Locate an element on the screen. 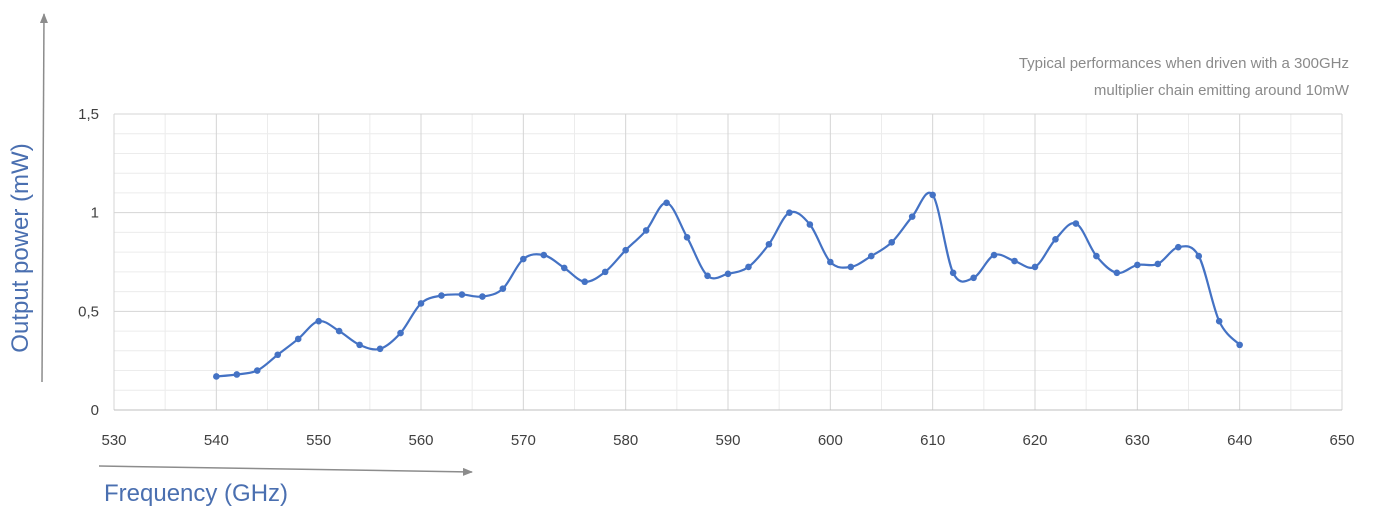  x-tick-label: 620 is located at coordinates (1034, 440).